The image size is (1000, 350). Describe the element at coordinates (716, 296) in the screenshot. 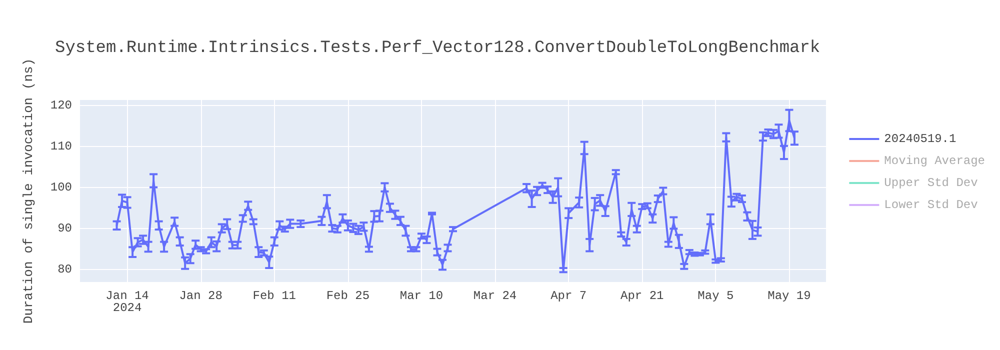

I see `x-tick-label: May 5` at that location.